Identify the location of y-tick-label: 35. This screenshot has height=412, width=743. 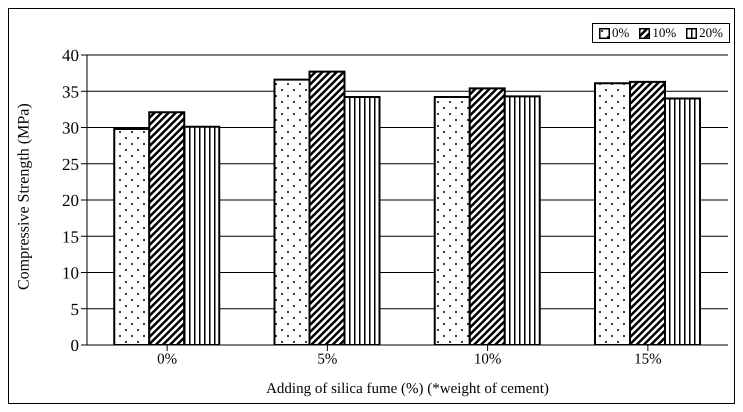
(70, 92).